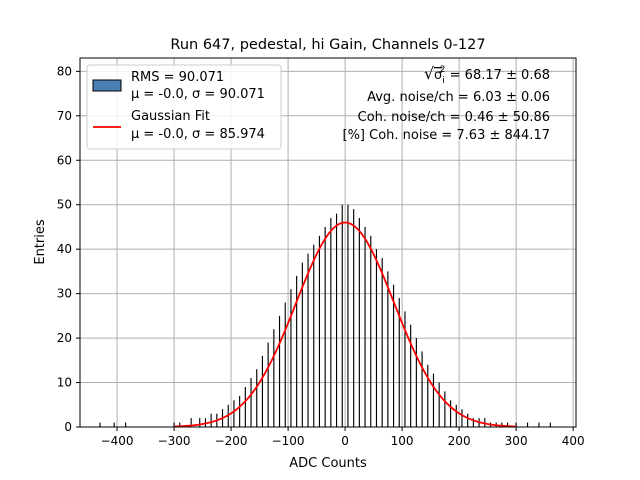  Describe the element at coordinates (64, 294) in the screenshot. I see `y-tick-label: 30` at that location.